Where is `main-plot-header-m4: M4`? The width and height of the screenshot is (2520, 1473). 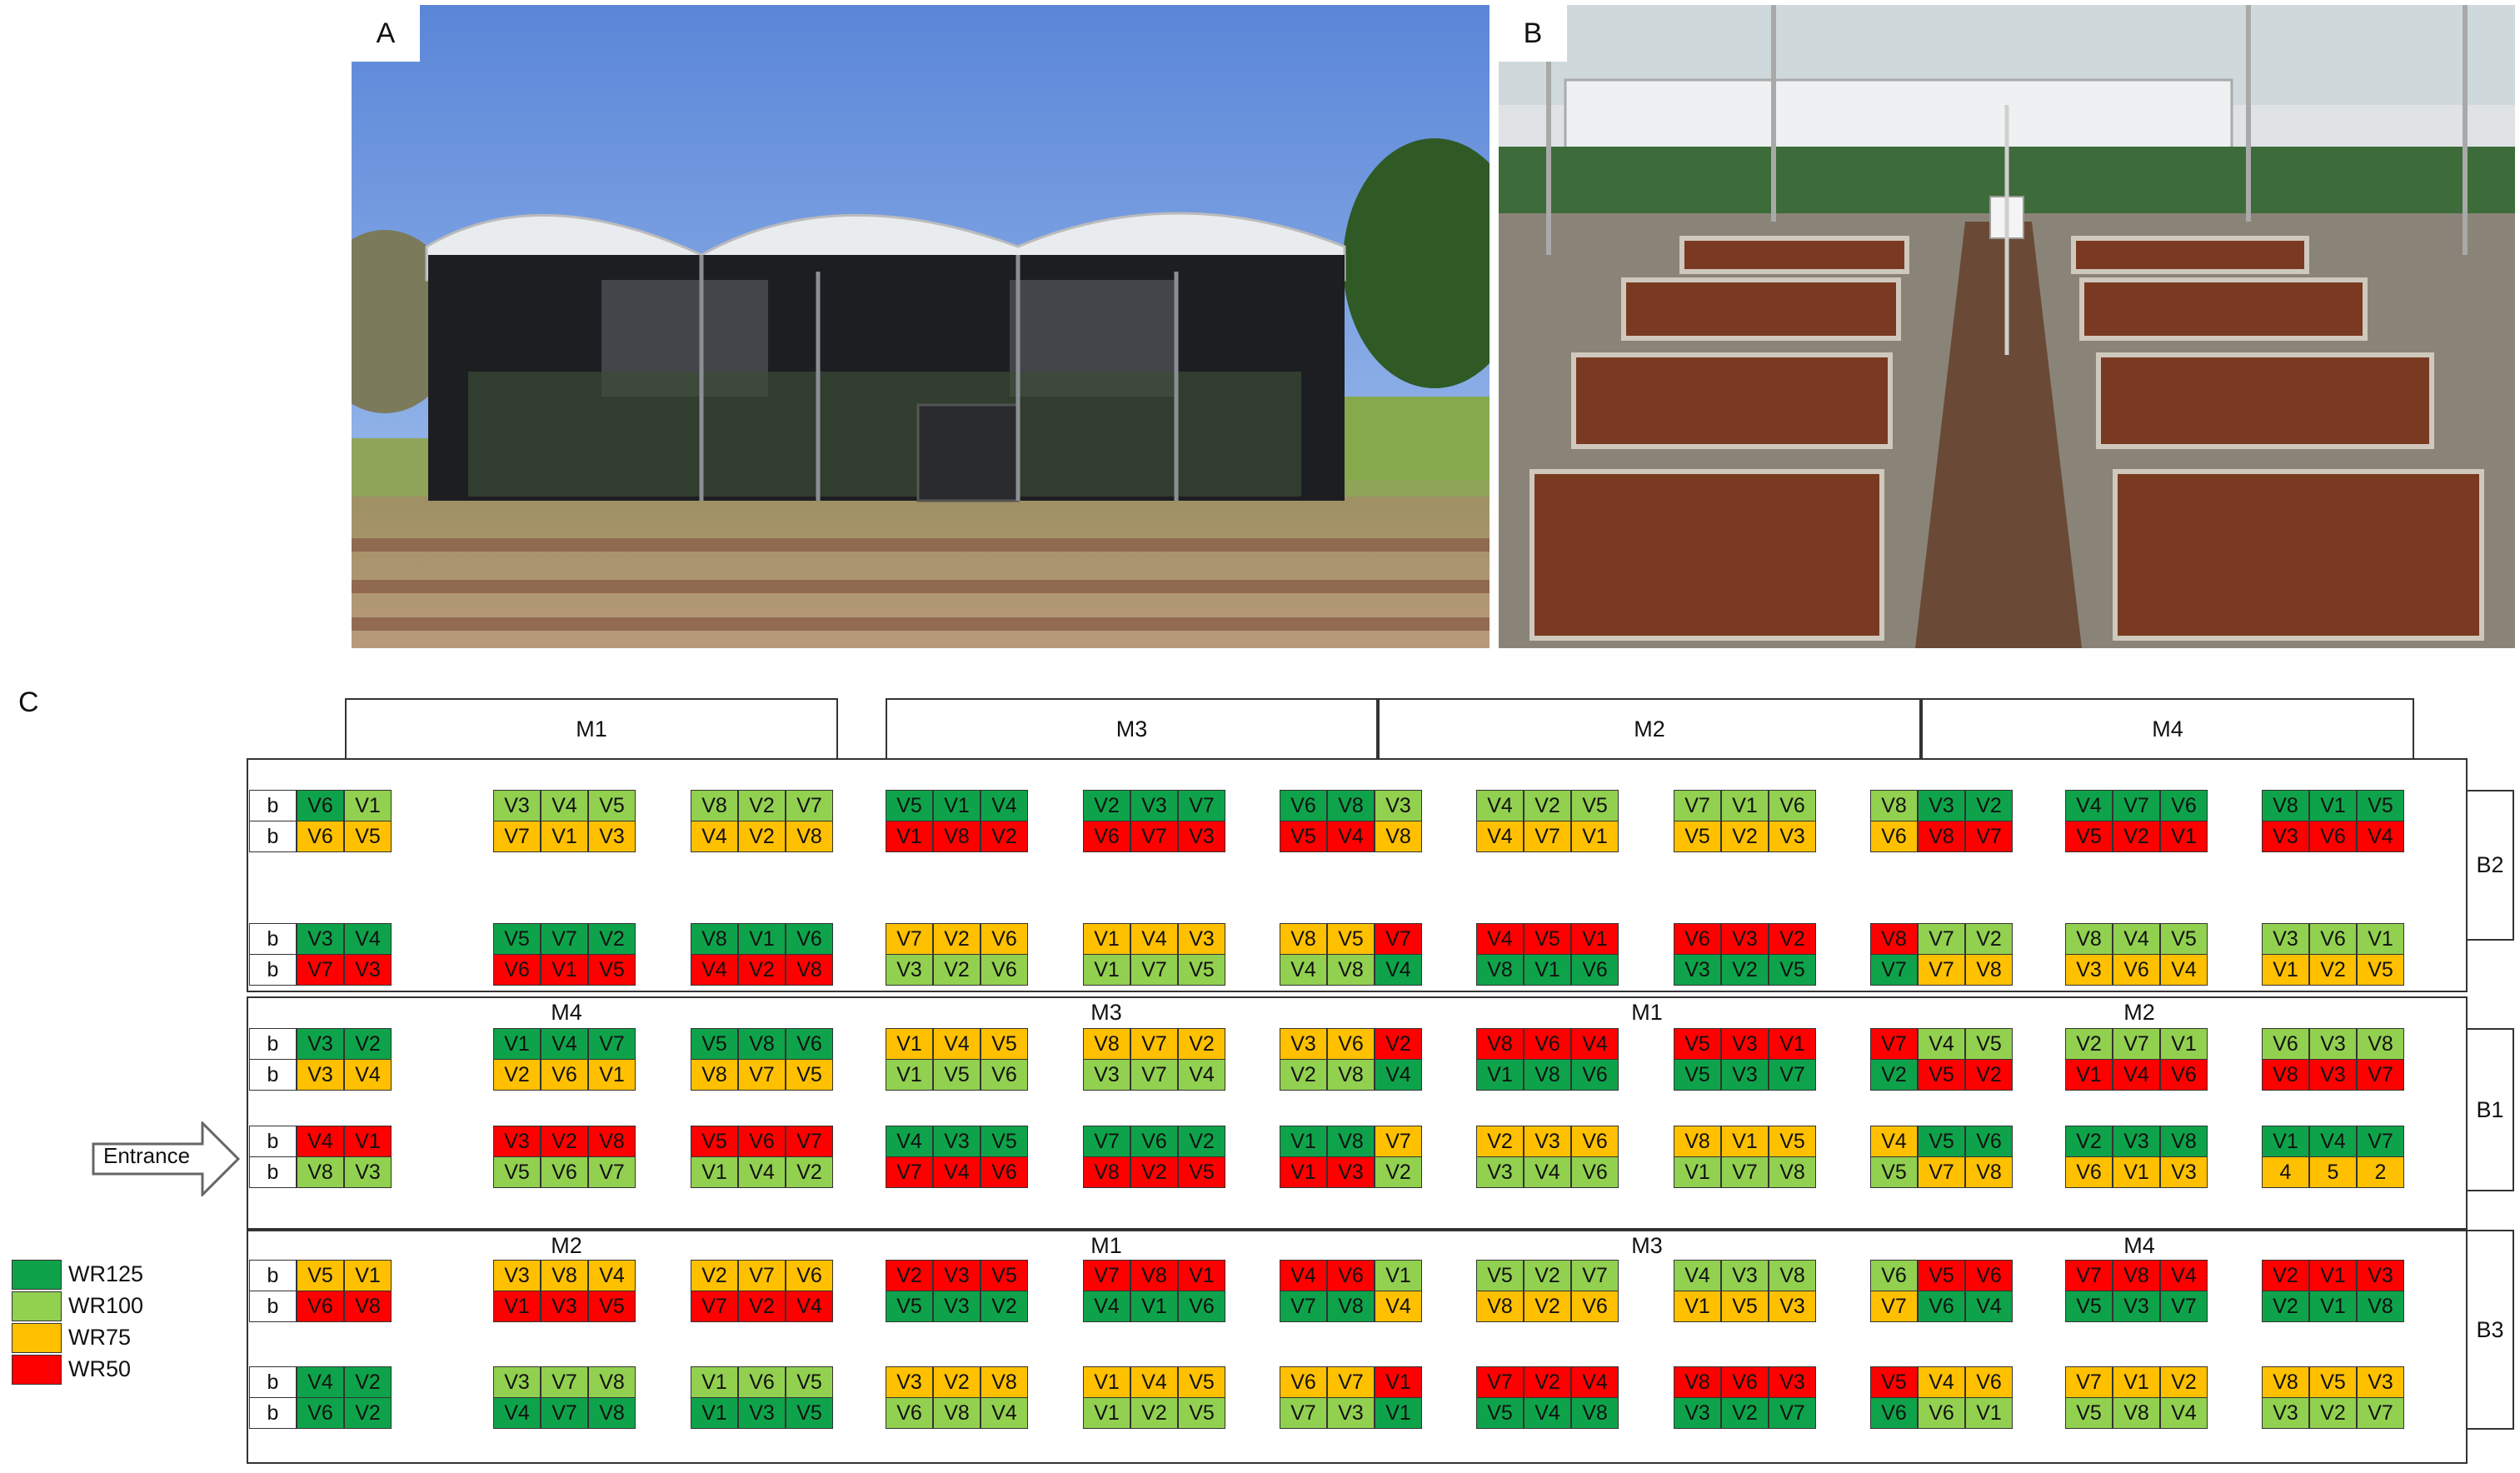 main-plot-header-m4: M4 is located at coordinates (2167, 729).